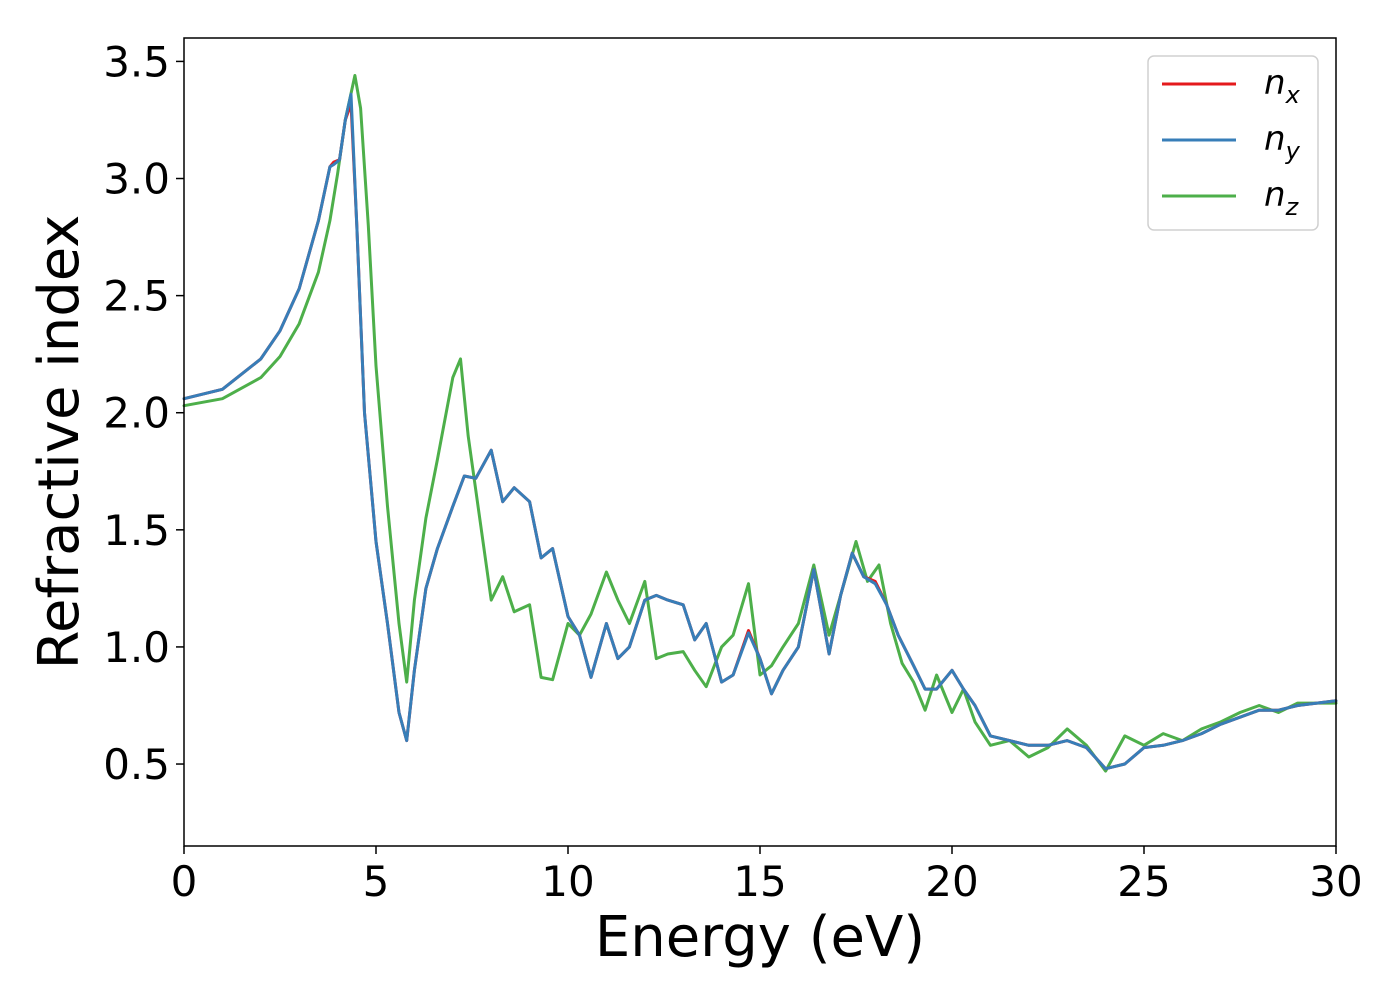 Image resolution: width=1400 pixels, height=1000 pixels. Describe the element at coordinates (136, 647) in the screenshot. I see `y-tick-label: 1.0` at that location.